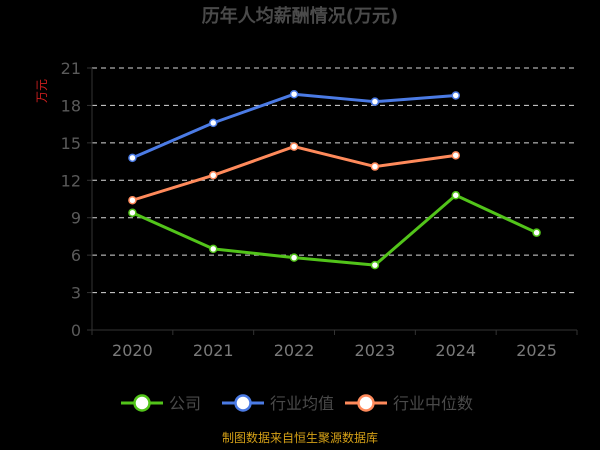 The image size is (600, 450). What do you see at coordinates (433, 403) in the screenshot?
I see `legend-label-2: 行业中位数` at bounding box center [433, 403].